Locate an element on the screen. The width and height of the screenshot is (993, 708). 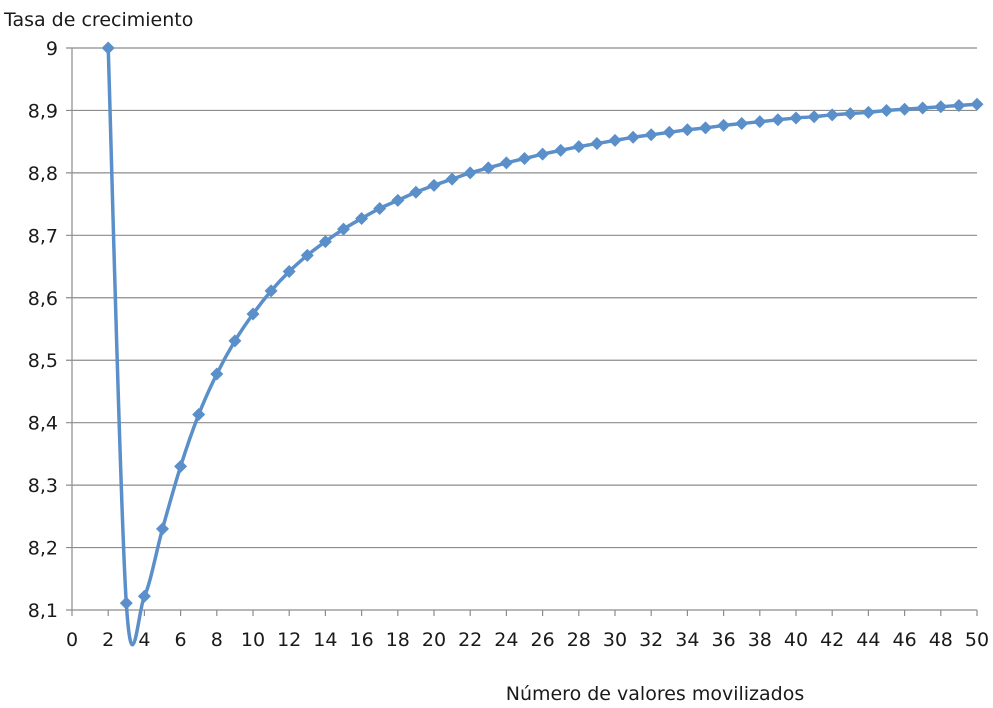
y-tick-label: 8,1 is located at coordinates (43, 611).